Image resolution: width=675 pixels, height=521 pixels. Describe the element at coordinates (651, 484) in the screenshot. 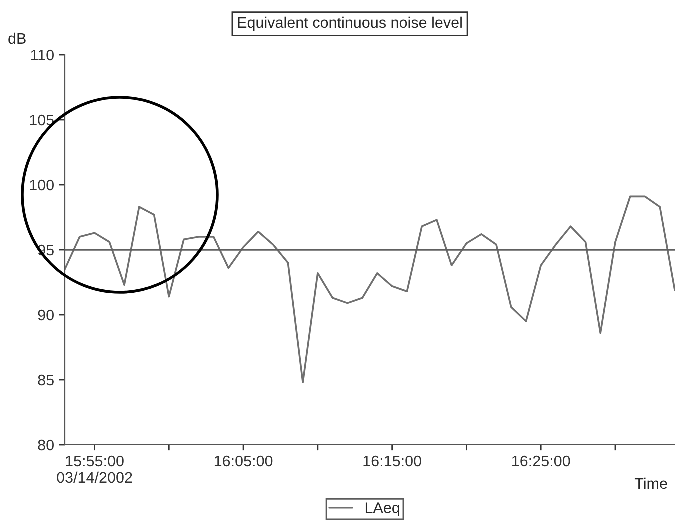

I see `x-axis-title: Time` at that location.